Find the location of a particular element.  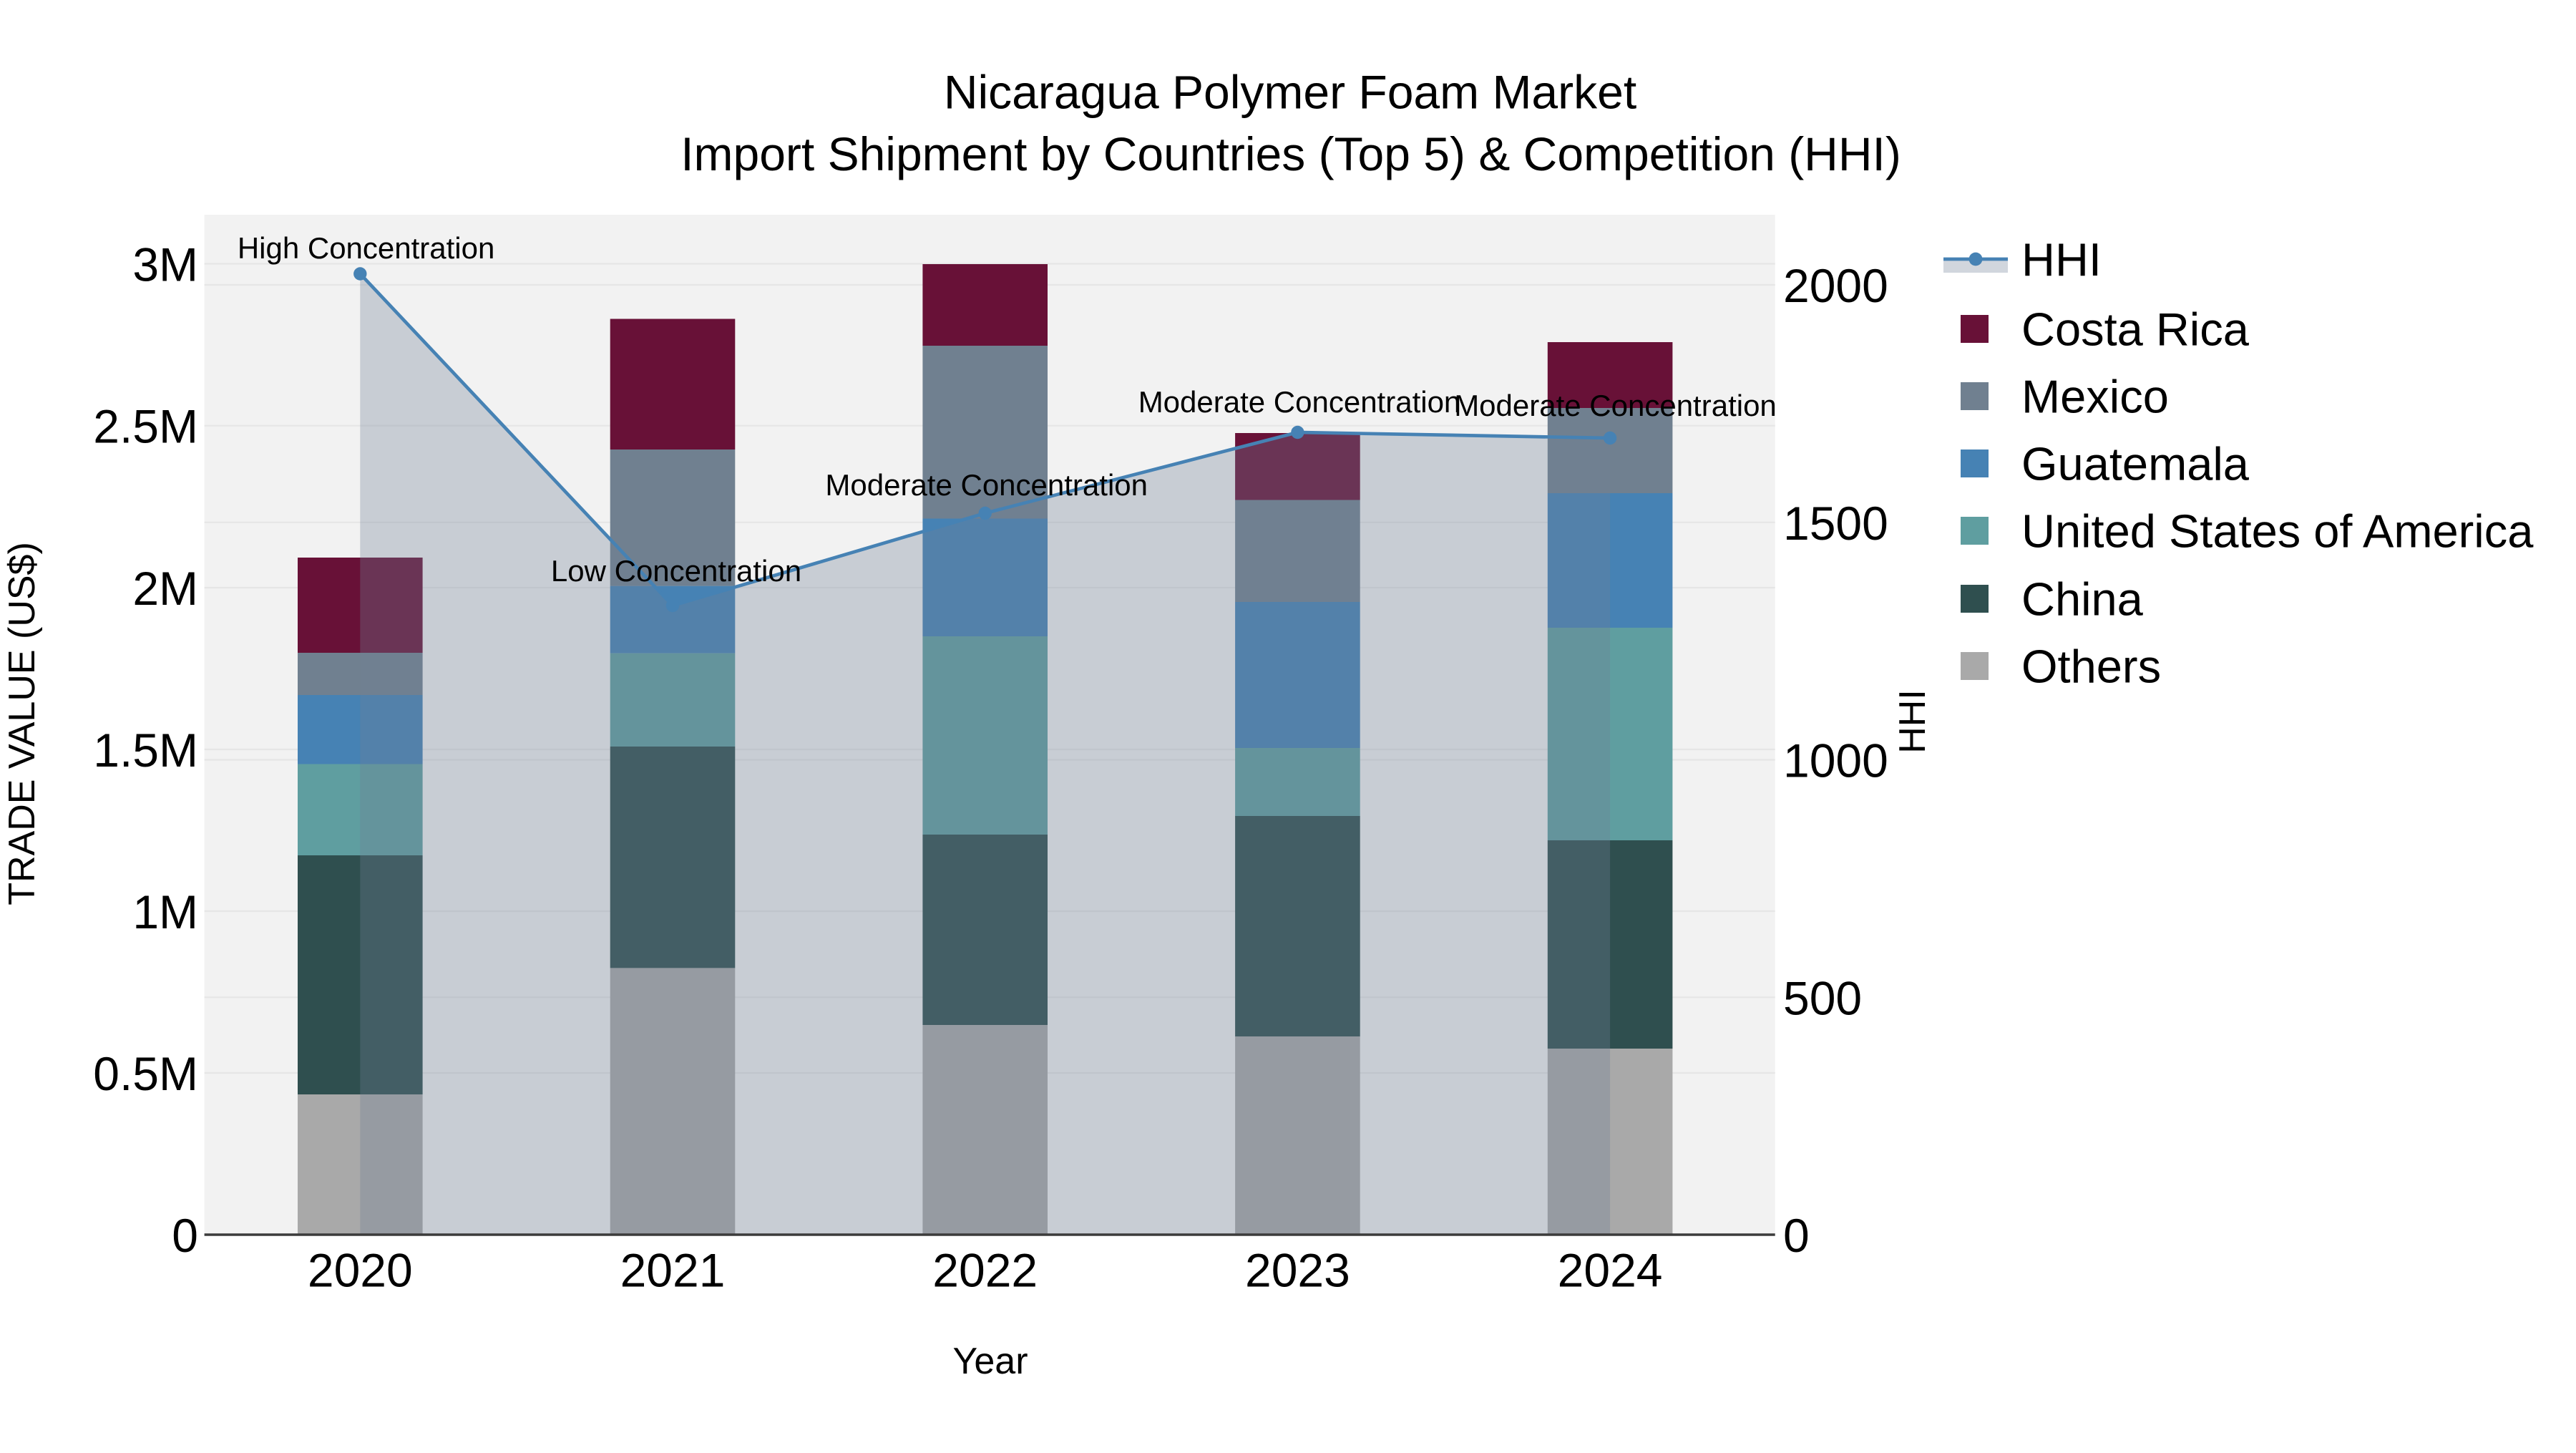

svg-text: 2023 is located at coordinates (1297, 1269).